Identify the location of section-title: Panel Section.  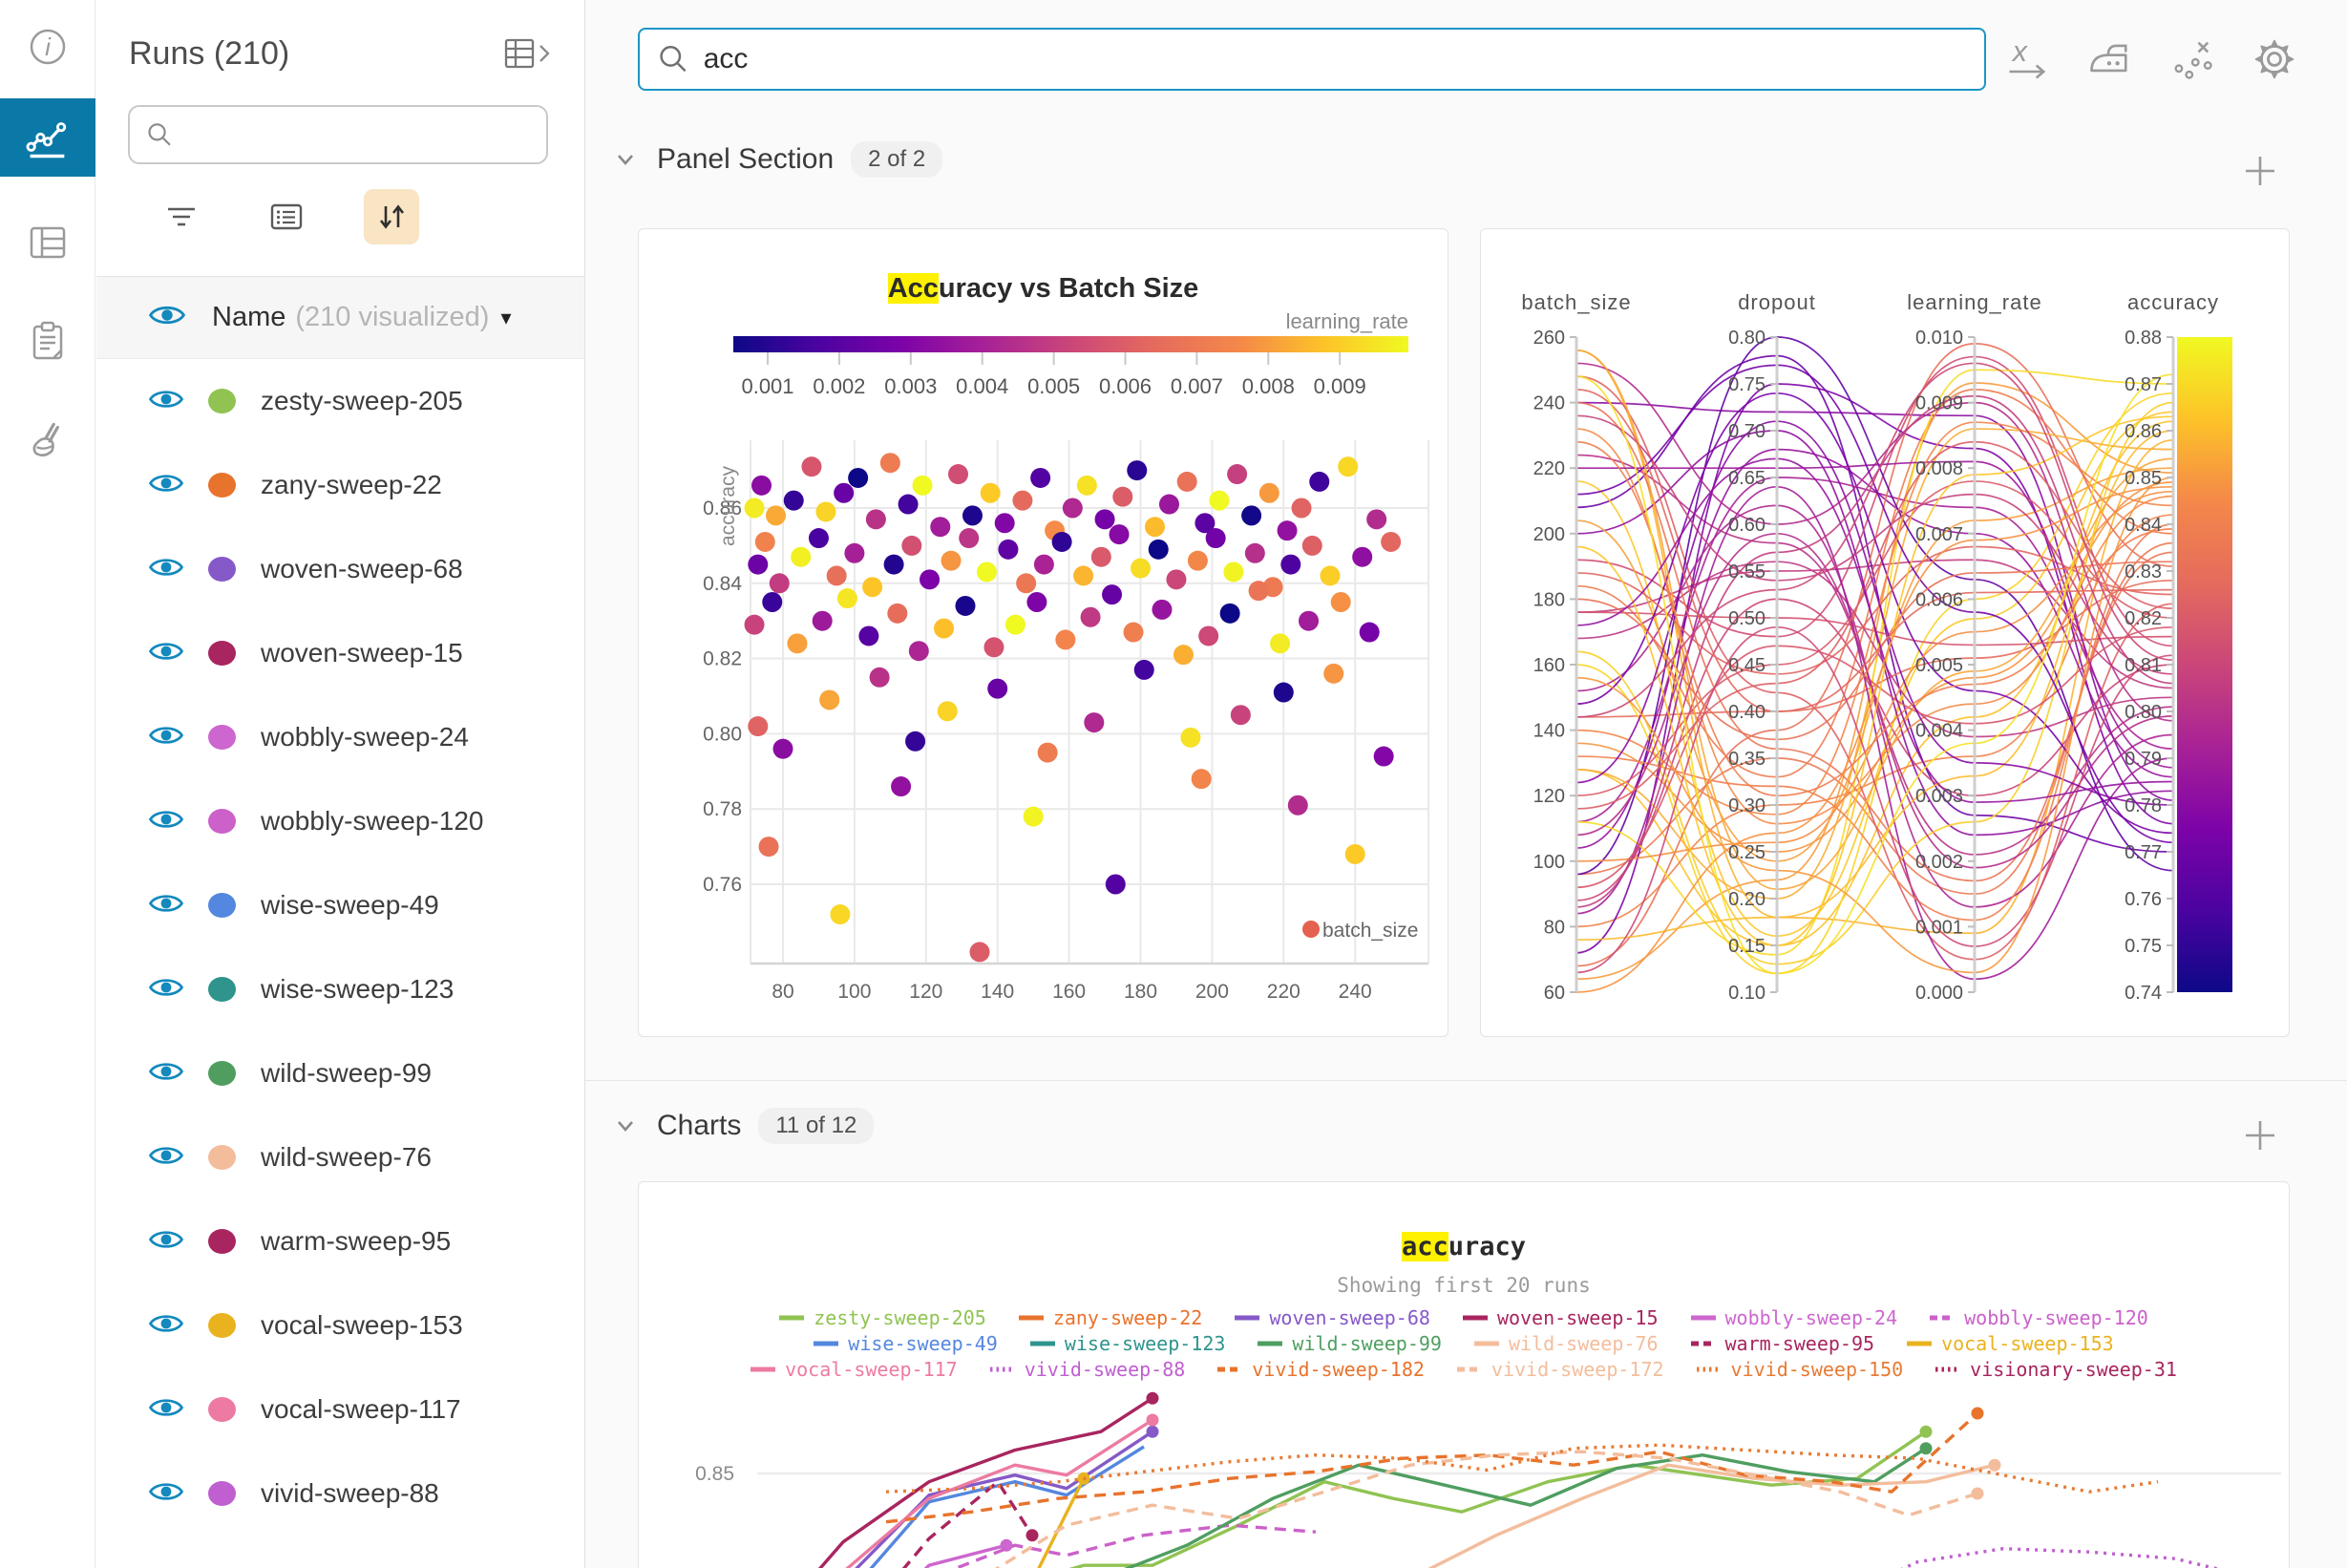
(746, 159).